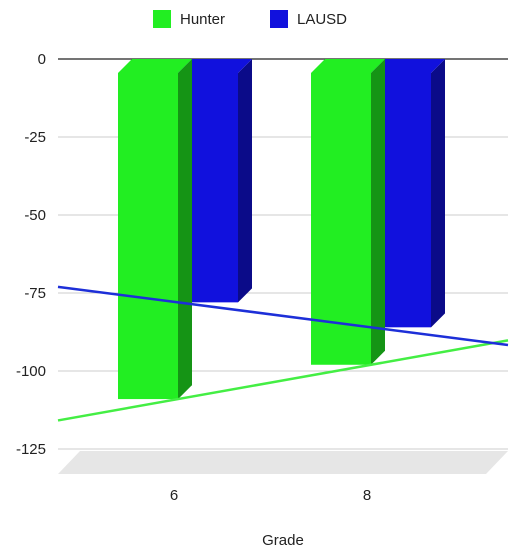 The image size is (514, 550). I want to click on y-tick-label: -50, so click(35, 215).